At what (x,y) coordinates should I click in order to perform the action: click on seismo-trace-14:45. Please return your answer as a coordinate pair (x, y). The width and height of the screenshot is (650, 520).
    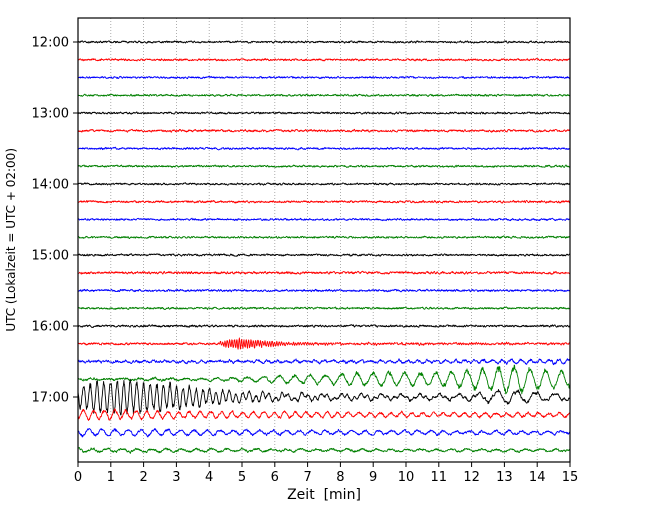
    Looking at the image, I should click on (324, 237).